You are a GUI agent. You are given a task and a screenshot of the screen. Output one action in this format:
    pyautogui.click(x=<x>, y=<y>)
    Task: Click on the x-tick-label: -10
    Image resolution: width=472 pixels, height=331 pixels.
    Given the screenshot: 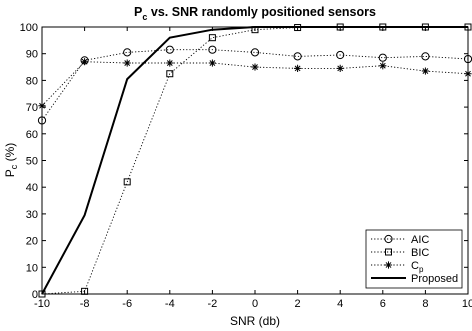 What is the action you would take?
    pyautogui.click(x=42, y=304)
    